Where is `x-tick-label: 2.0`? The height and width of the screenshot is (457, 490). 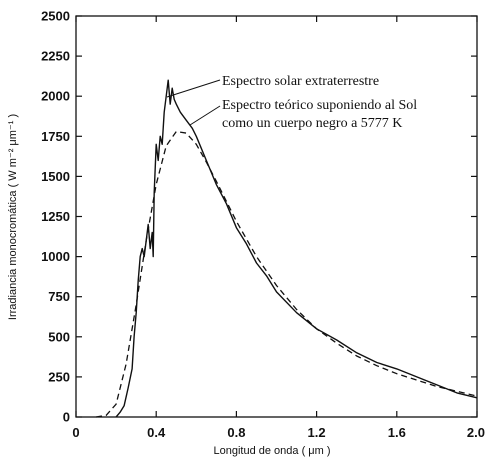 x-tick-label: 2.0 is located at coordinates (476, 432).